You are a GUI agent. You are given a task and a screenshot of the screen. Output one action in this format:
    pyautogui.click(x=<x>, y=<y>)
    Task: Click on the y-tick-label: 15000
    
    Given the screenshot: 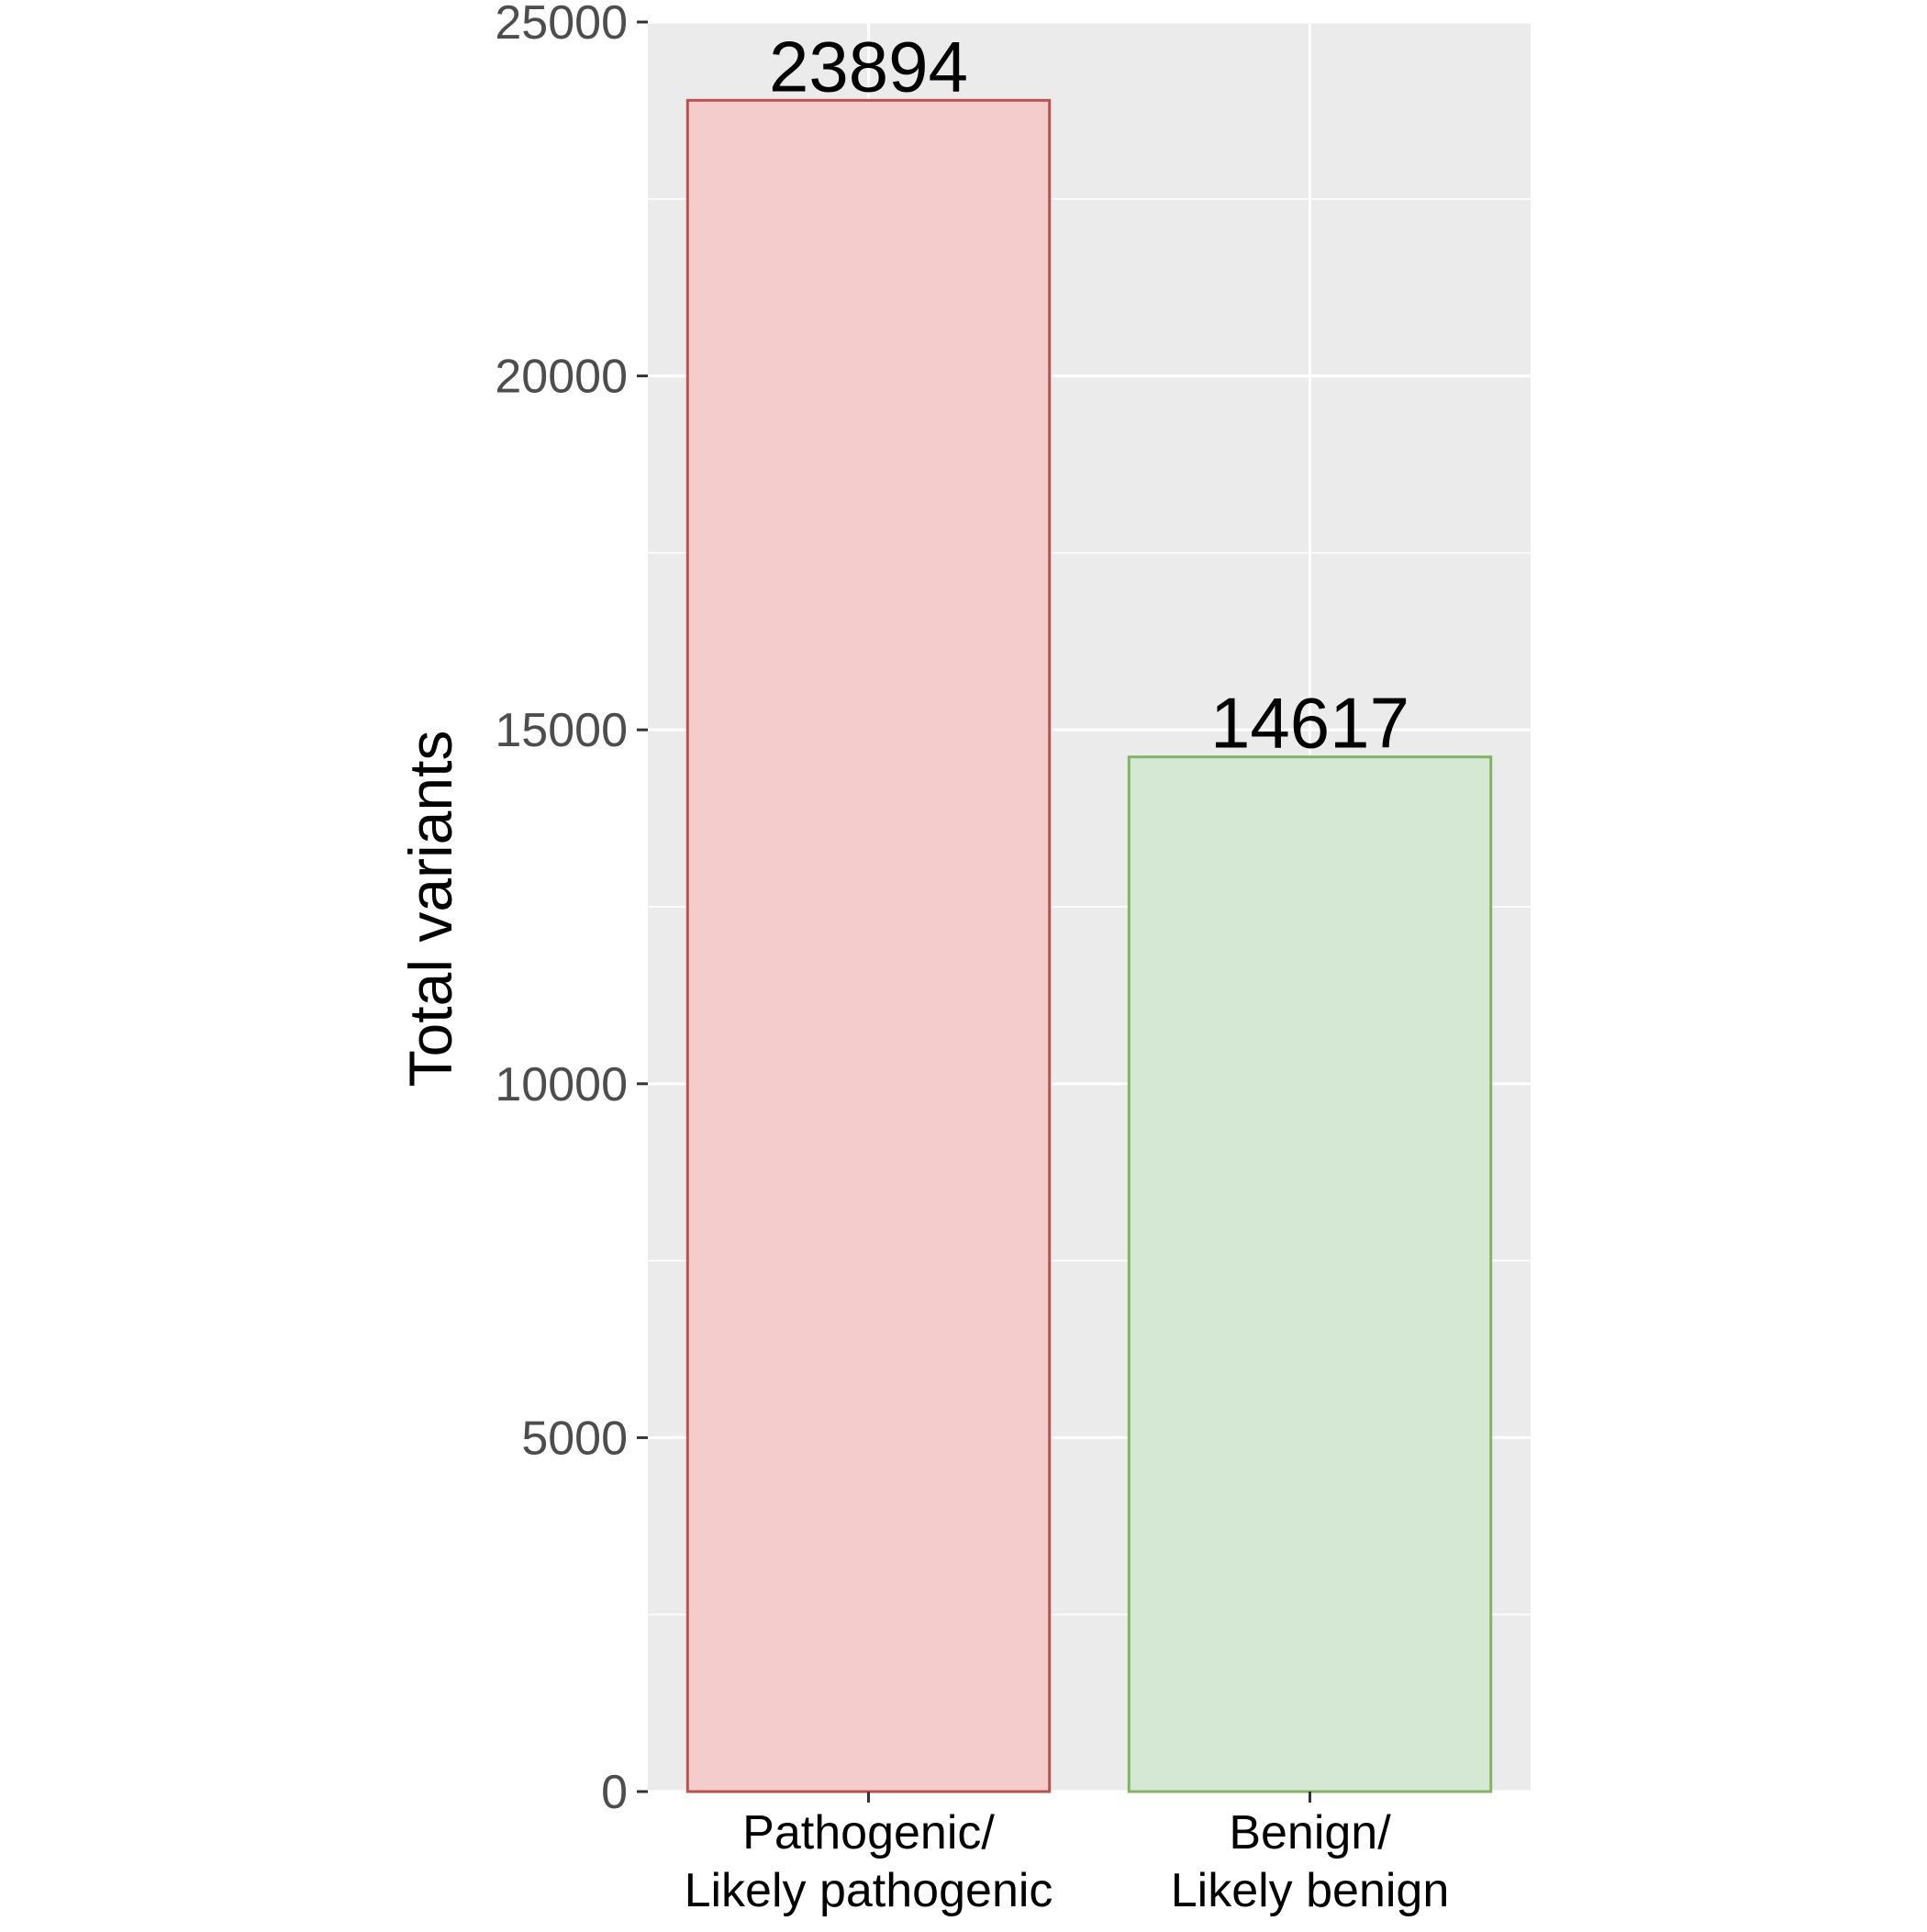 What is the action you would take?
    pyautogui.click(x=561, y=730)
    